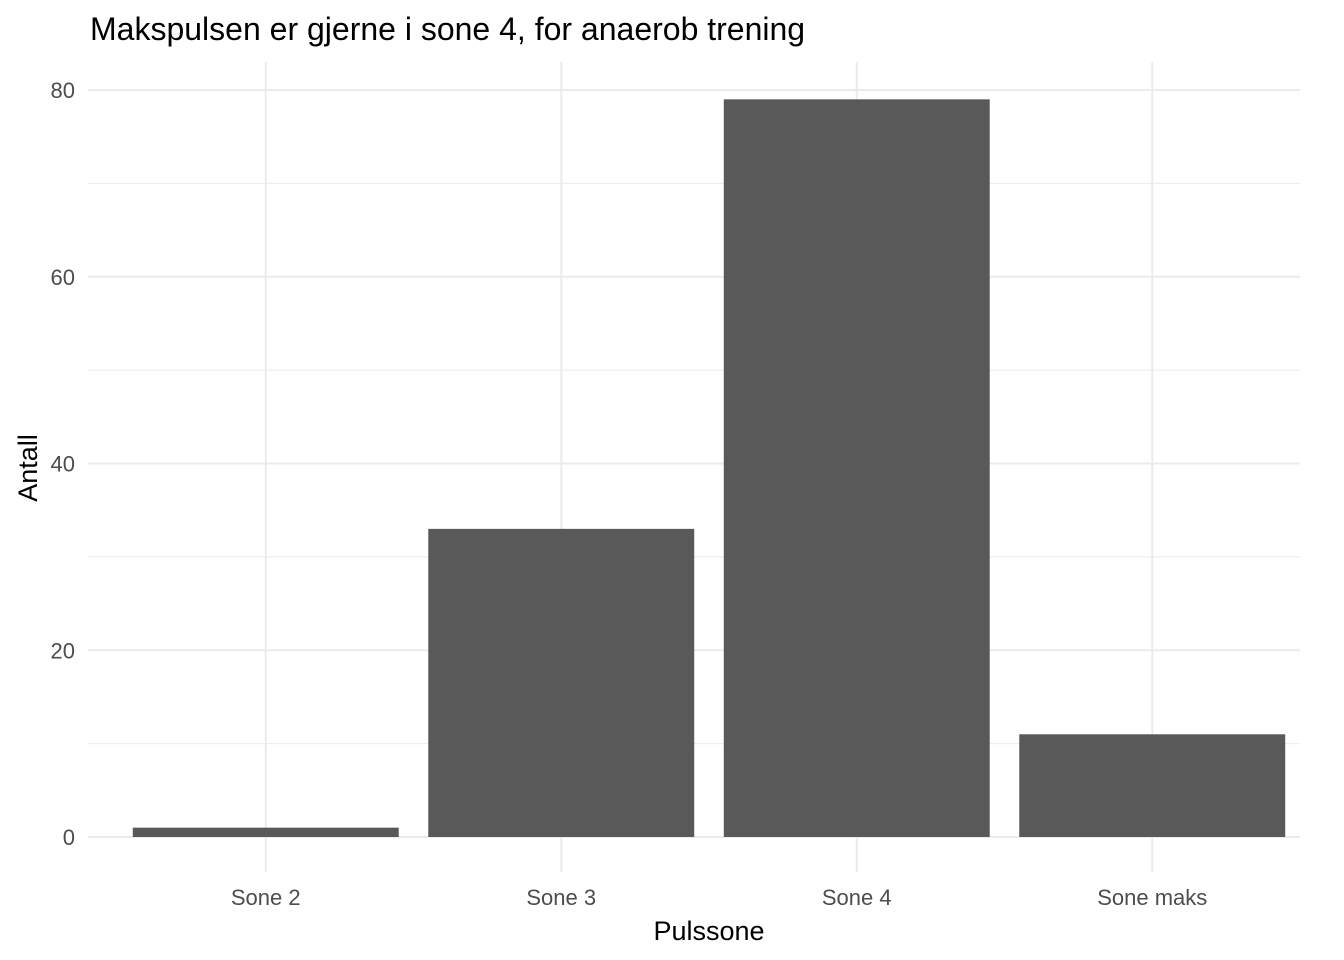 This screenshot has width=1344, height=960. I want to click on y-tick-label: 60, so click(63, 277).